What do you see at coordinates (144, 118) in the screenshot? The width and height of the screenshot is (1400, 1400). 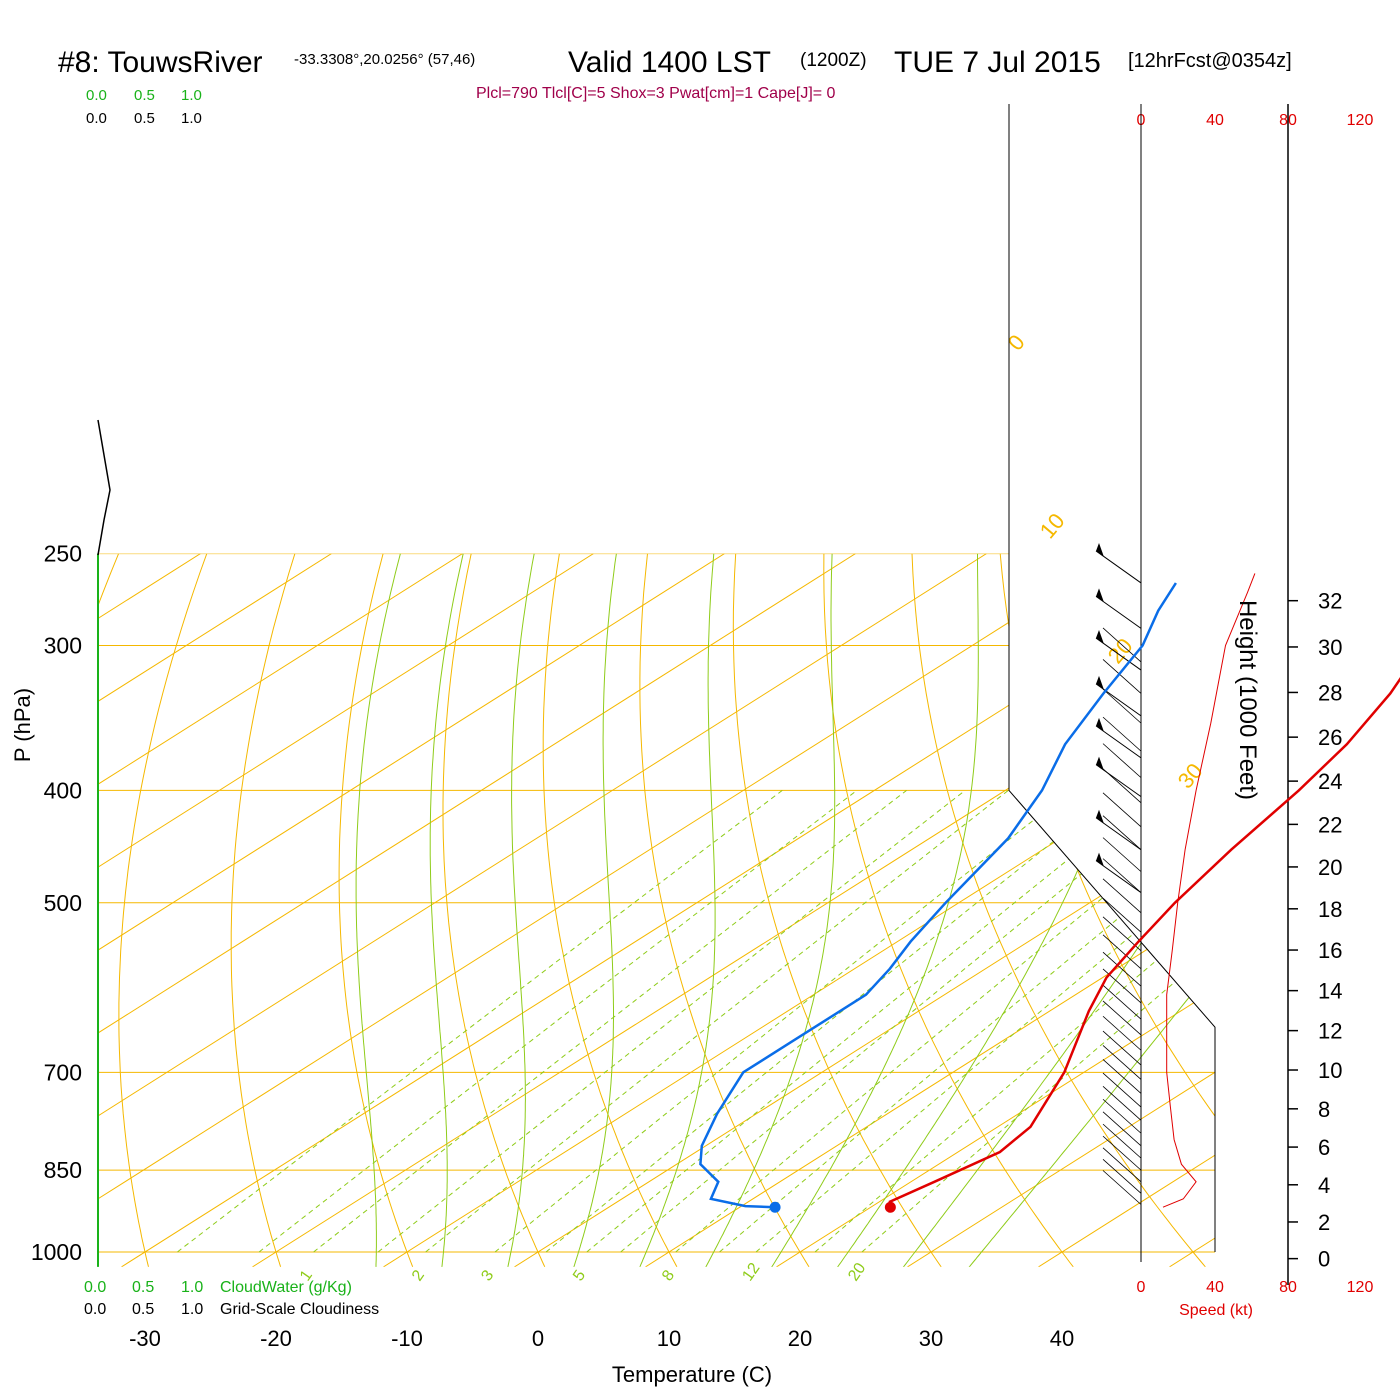 I see `cloudiness-scale-top-1: 0.5` at bounding box center [144, 118].